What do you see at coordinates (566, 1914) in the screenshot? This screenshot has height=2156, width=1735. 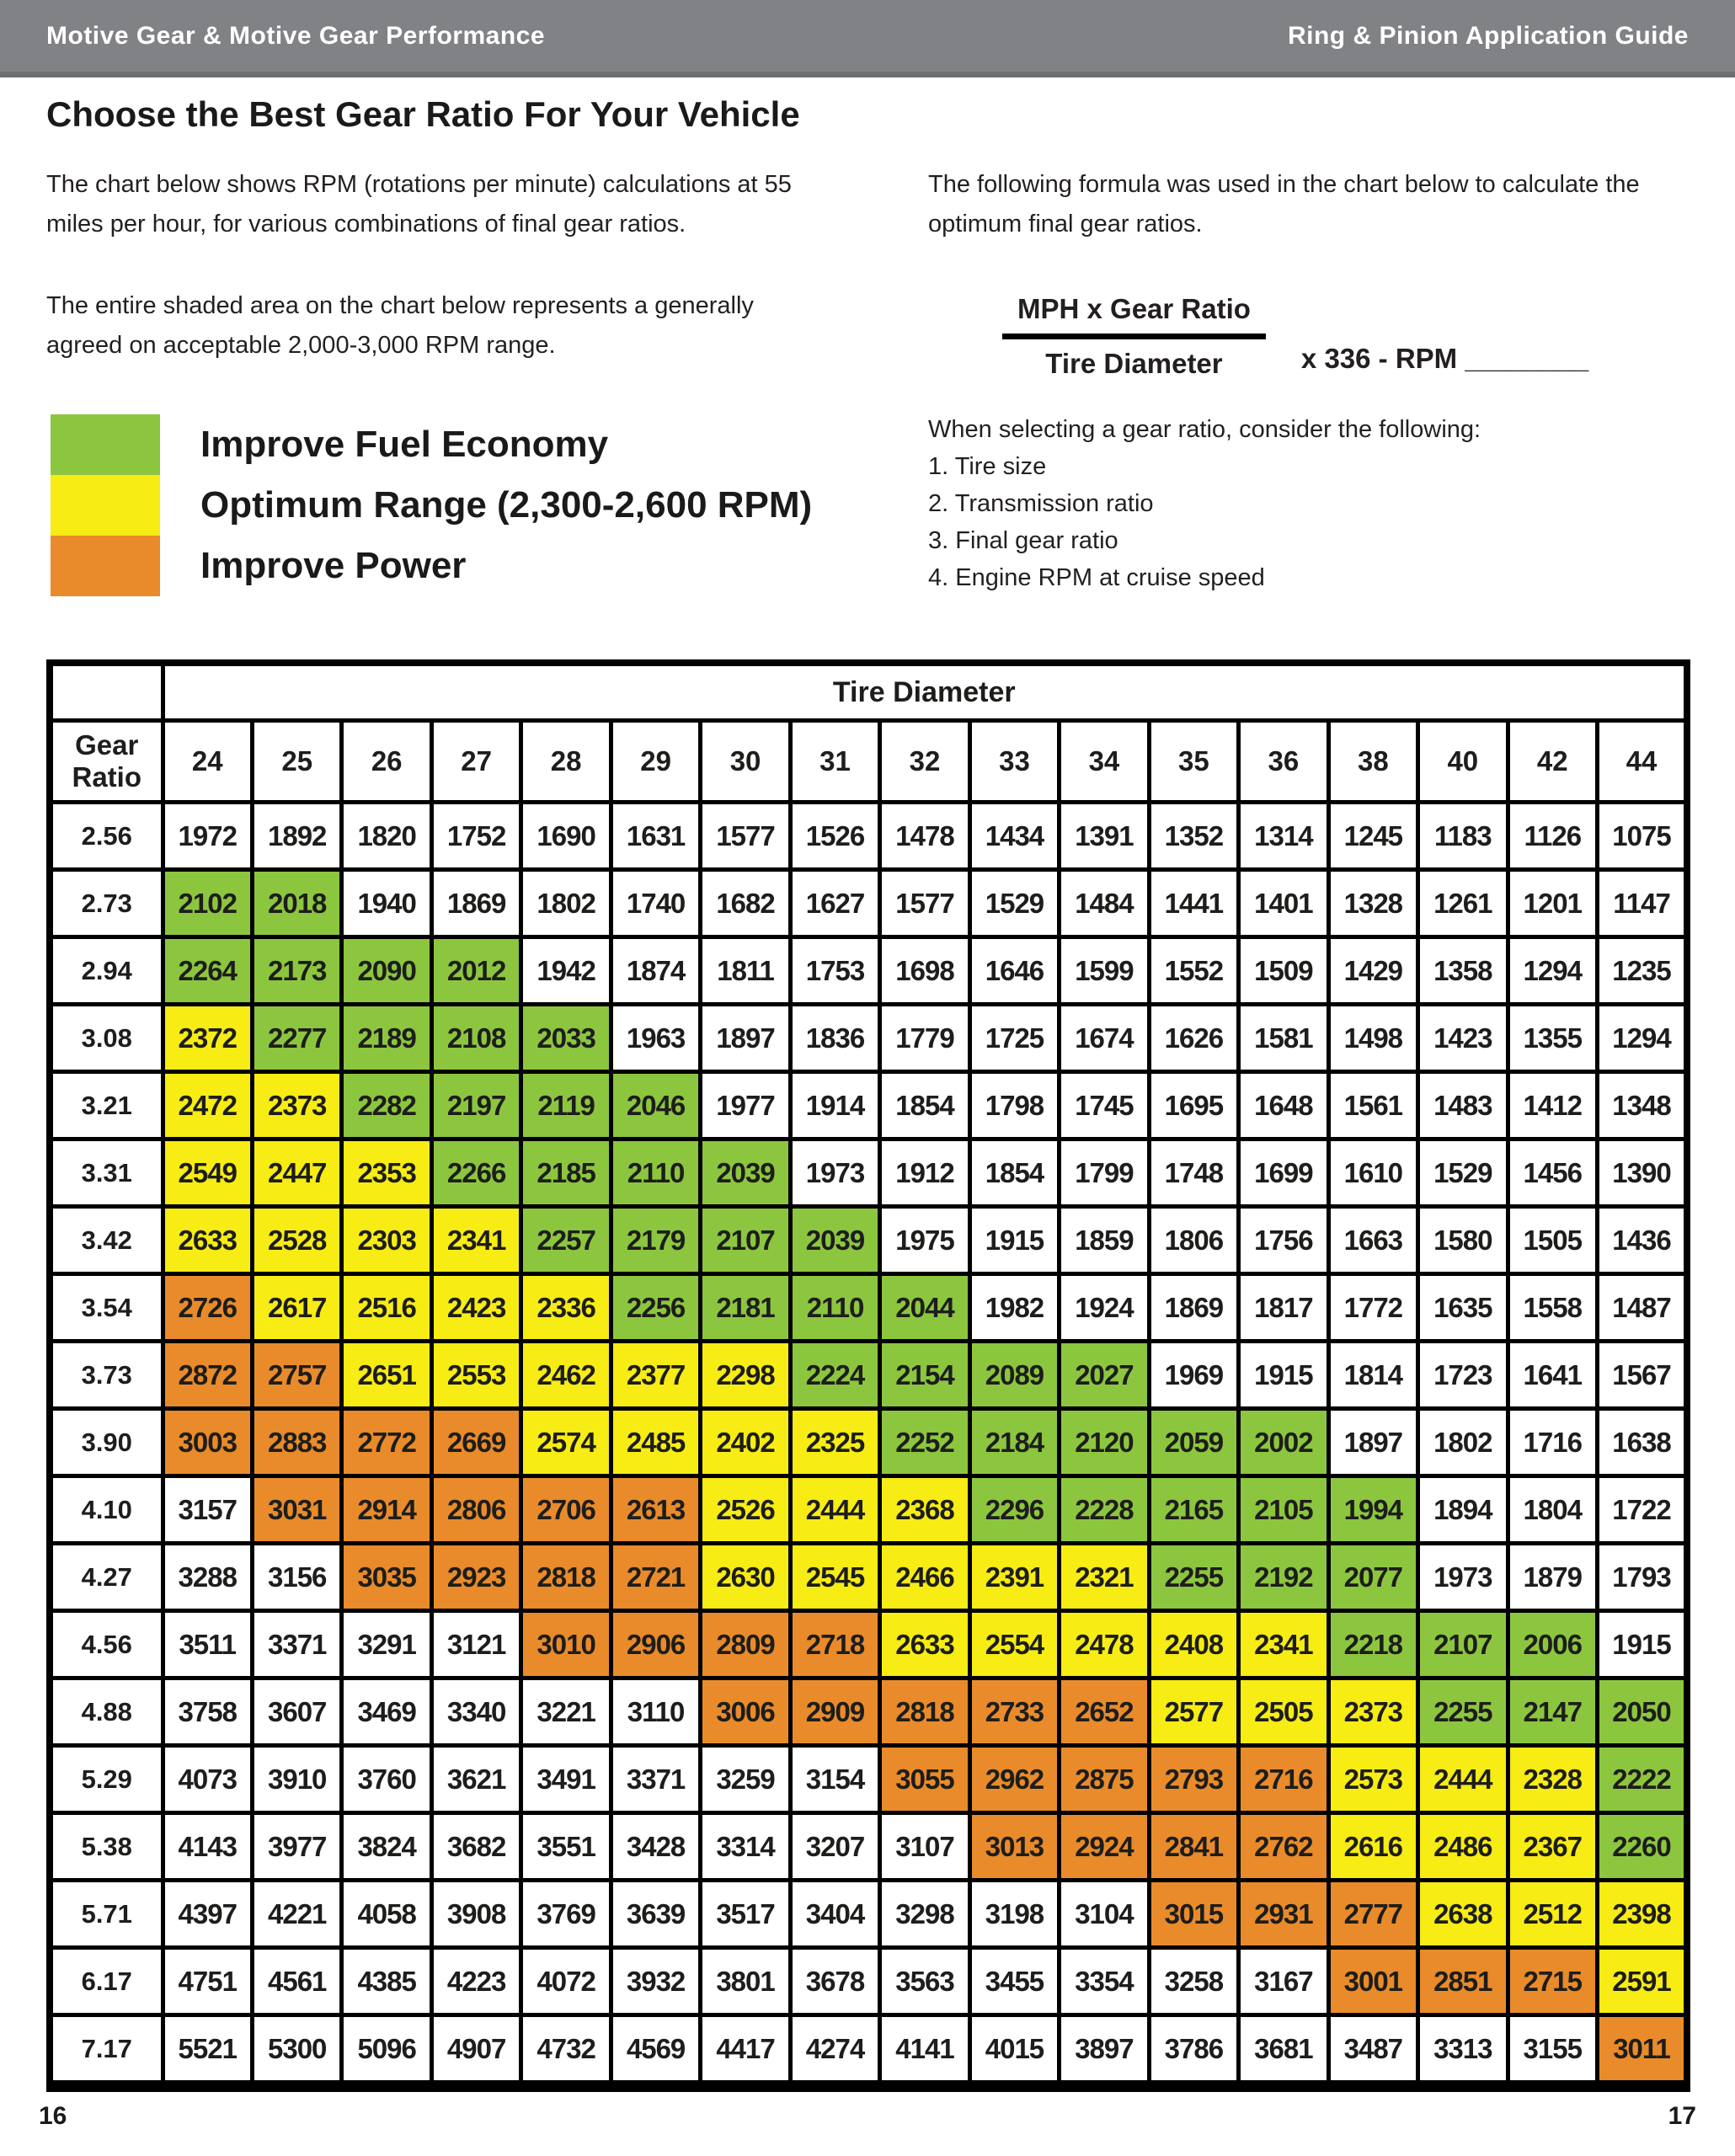 I see `rpm-cell-5.71-28: 3769` at bounding box center [566, 1914].